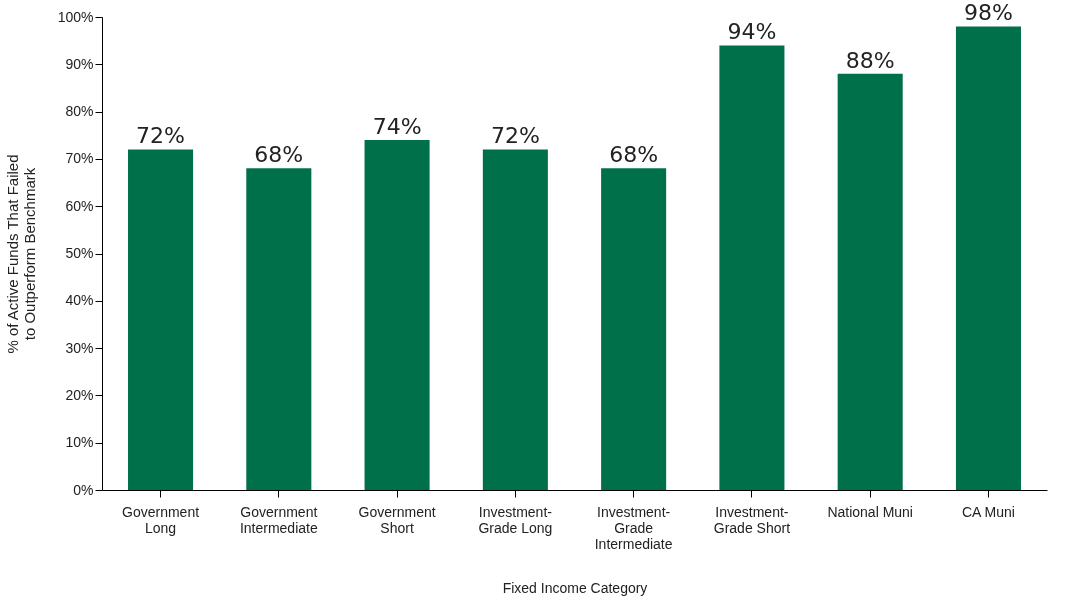 The width and height of the screenshot is (1070, 607). What do you see at coordinates (79, 442) in the screenshot?
I see `y-tick-label: 10%` at bounding box center [79, 442].